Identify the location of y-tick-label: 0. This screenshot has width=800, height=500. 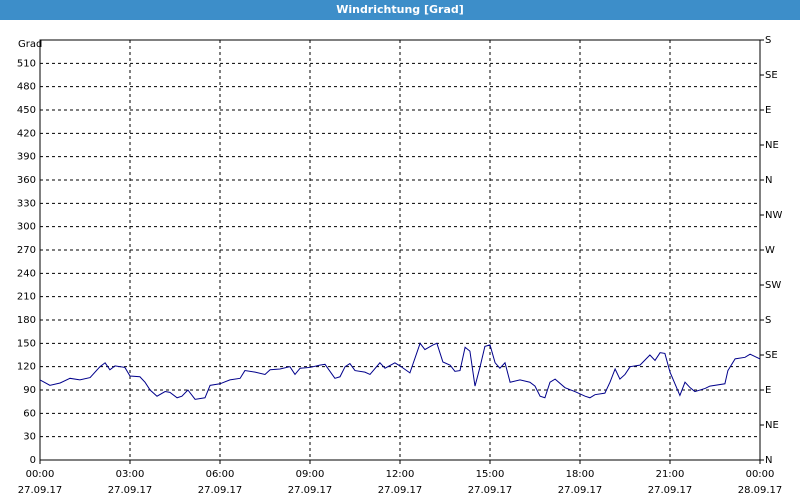
(33, 460).